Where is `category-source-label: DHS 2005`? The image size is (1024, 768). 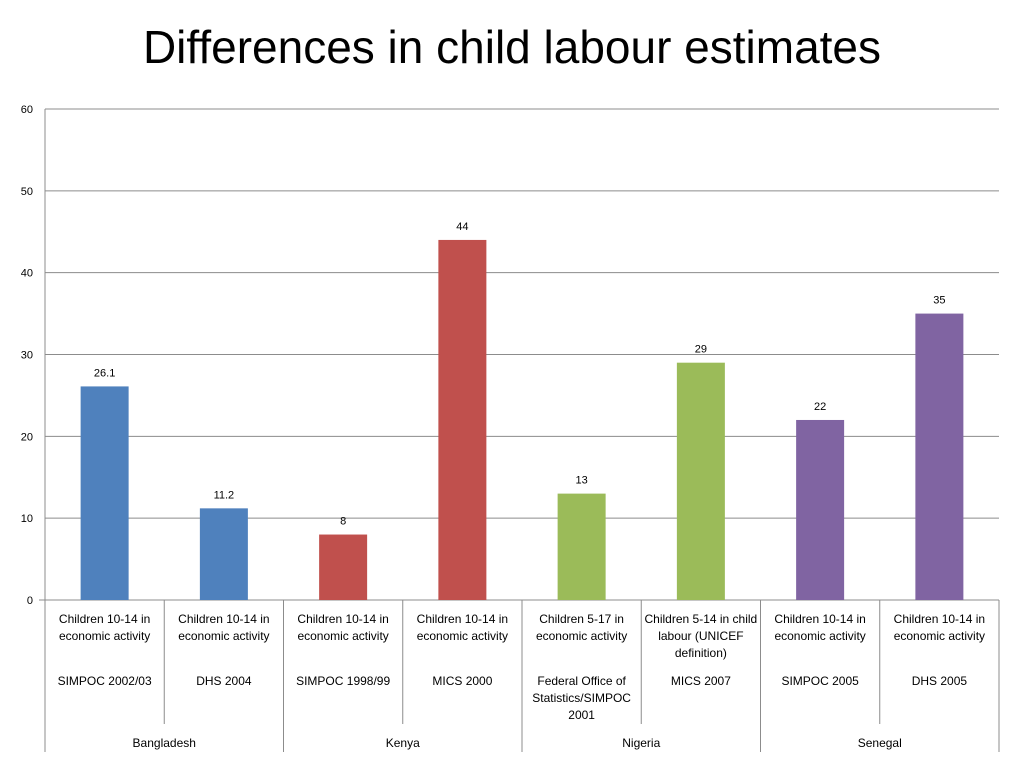
category-source-label: DHS 2005 is located at coordinates (940, 681).